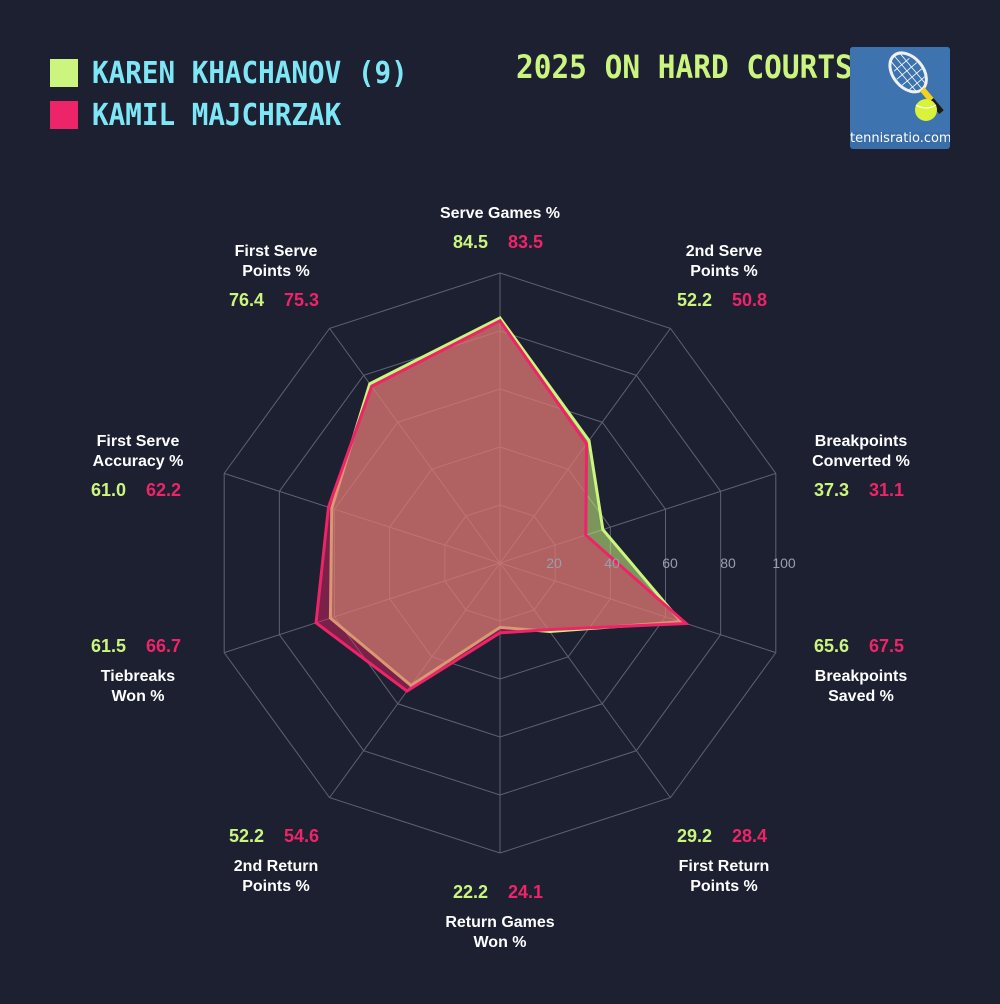 This screenshot has height=1004, width=1000. I want to click on axis-label: Serve Games %, so click(500, 213).